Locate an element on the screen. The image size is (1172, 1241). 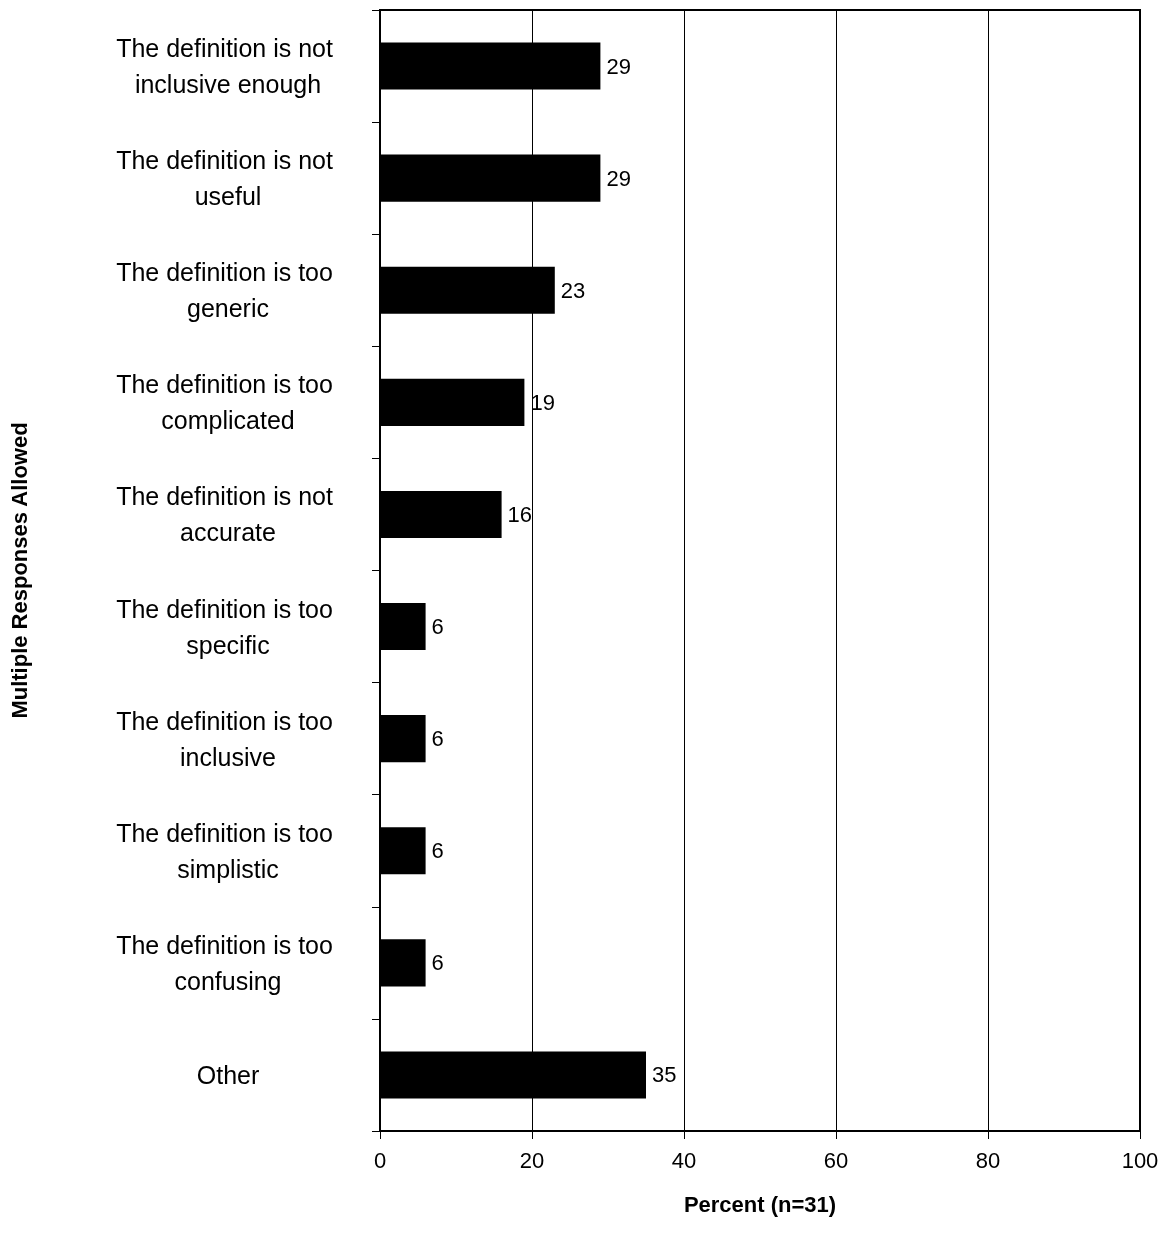
x-tick-label: 40 is located at coordinates (684, 1160).